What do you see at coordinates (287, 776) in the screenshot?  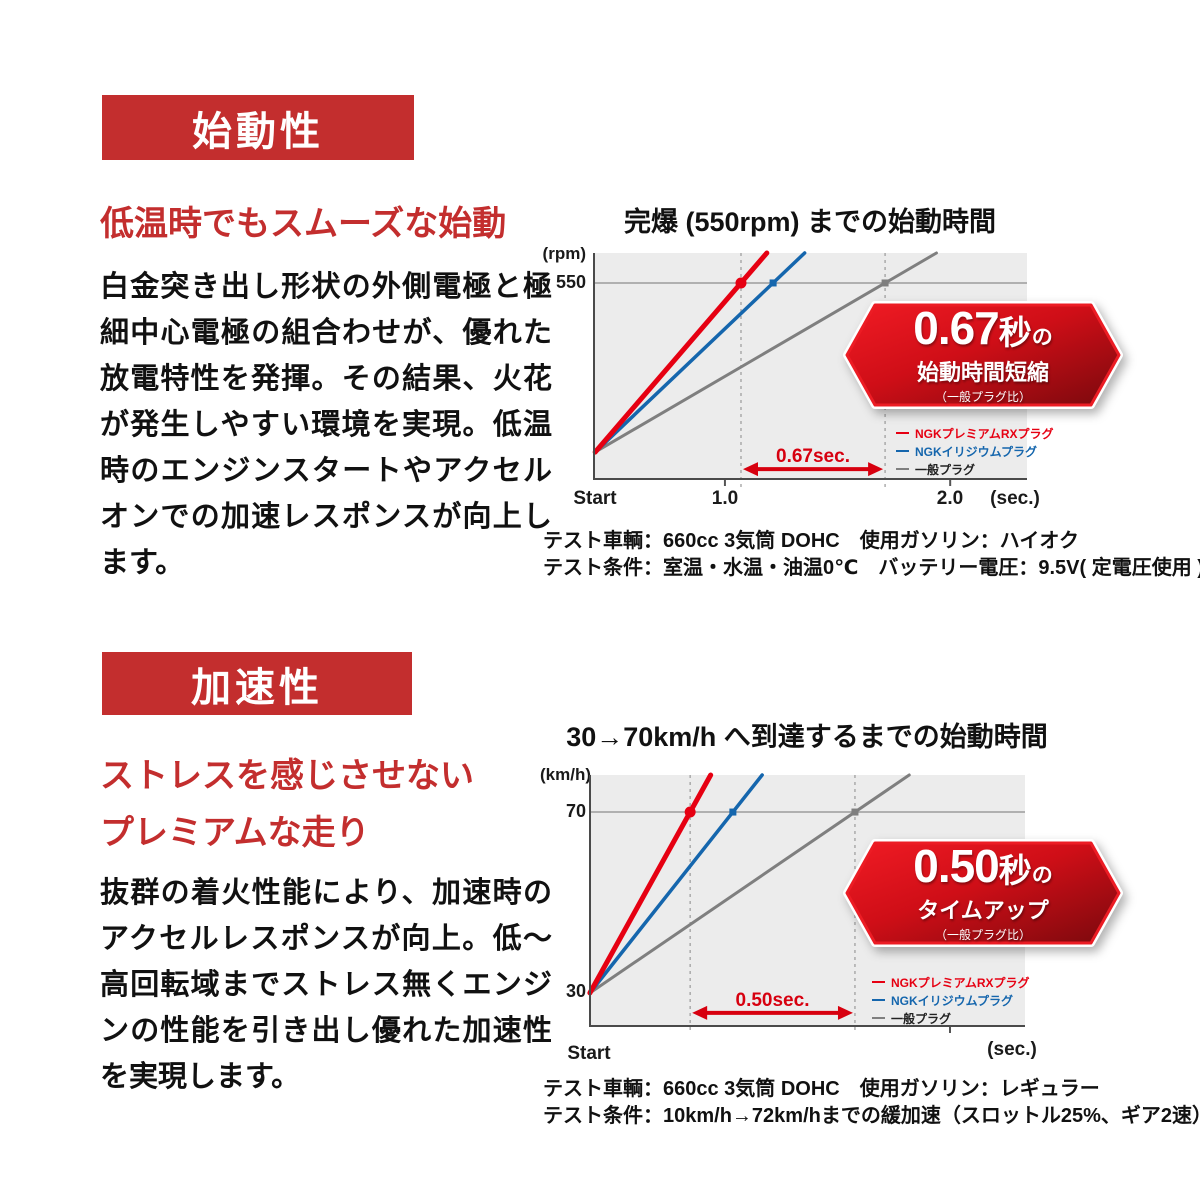 I see `acceleration-heading-line1: ストレスを感じさせない` at bounding box center [287, 776].